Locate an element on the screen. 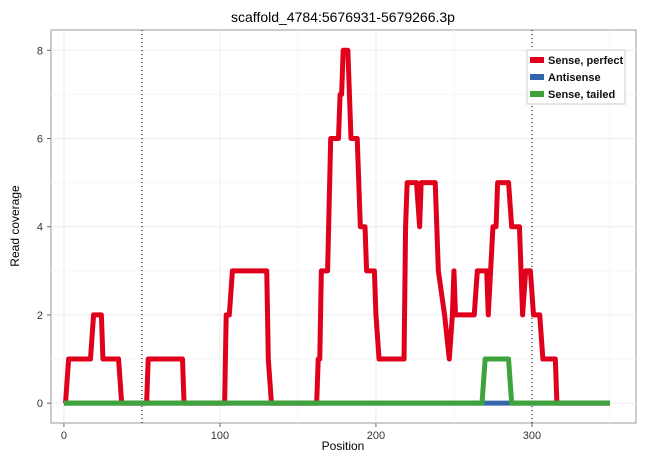 The width and height of the screenshot is (650, 465). x-axis-label: Position is located at coordinates (343, 446).